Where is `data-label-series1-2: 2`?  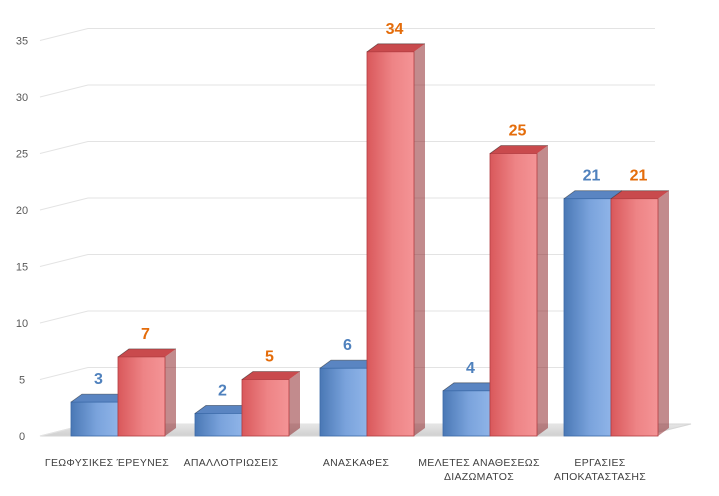 data-label-series1-2: 2 is located at coordinates (222, 390).